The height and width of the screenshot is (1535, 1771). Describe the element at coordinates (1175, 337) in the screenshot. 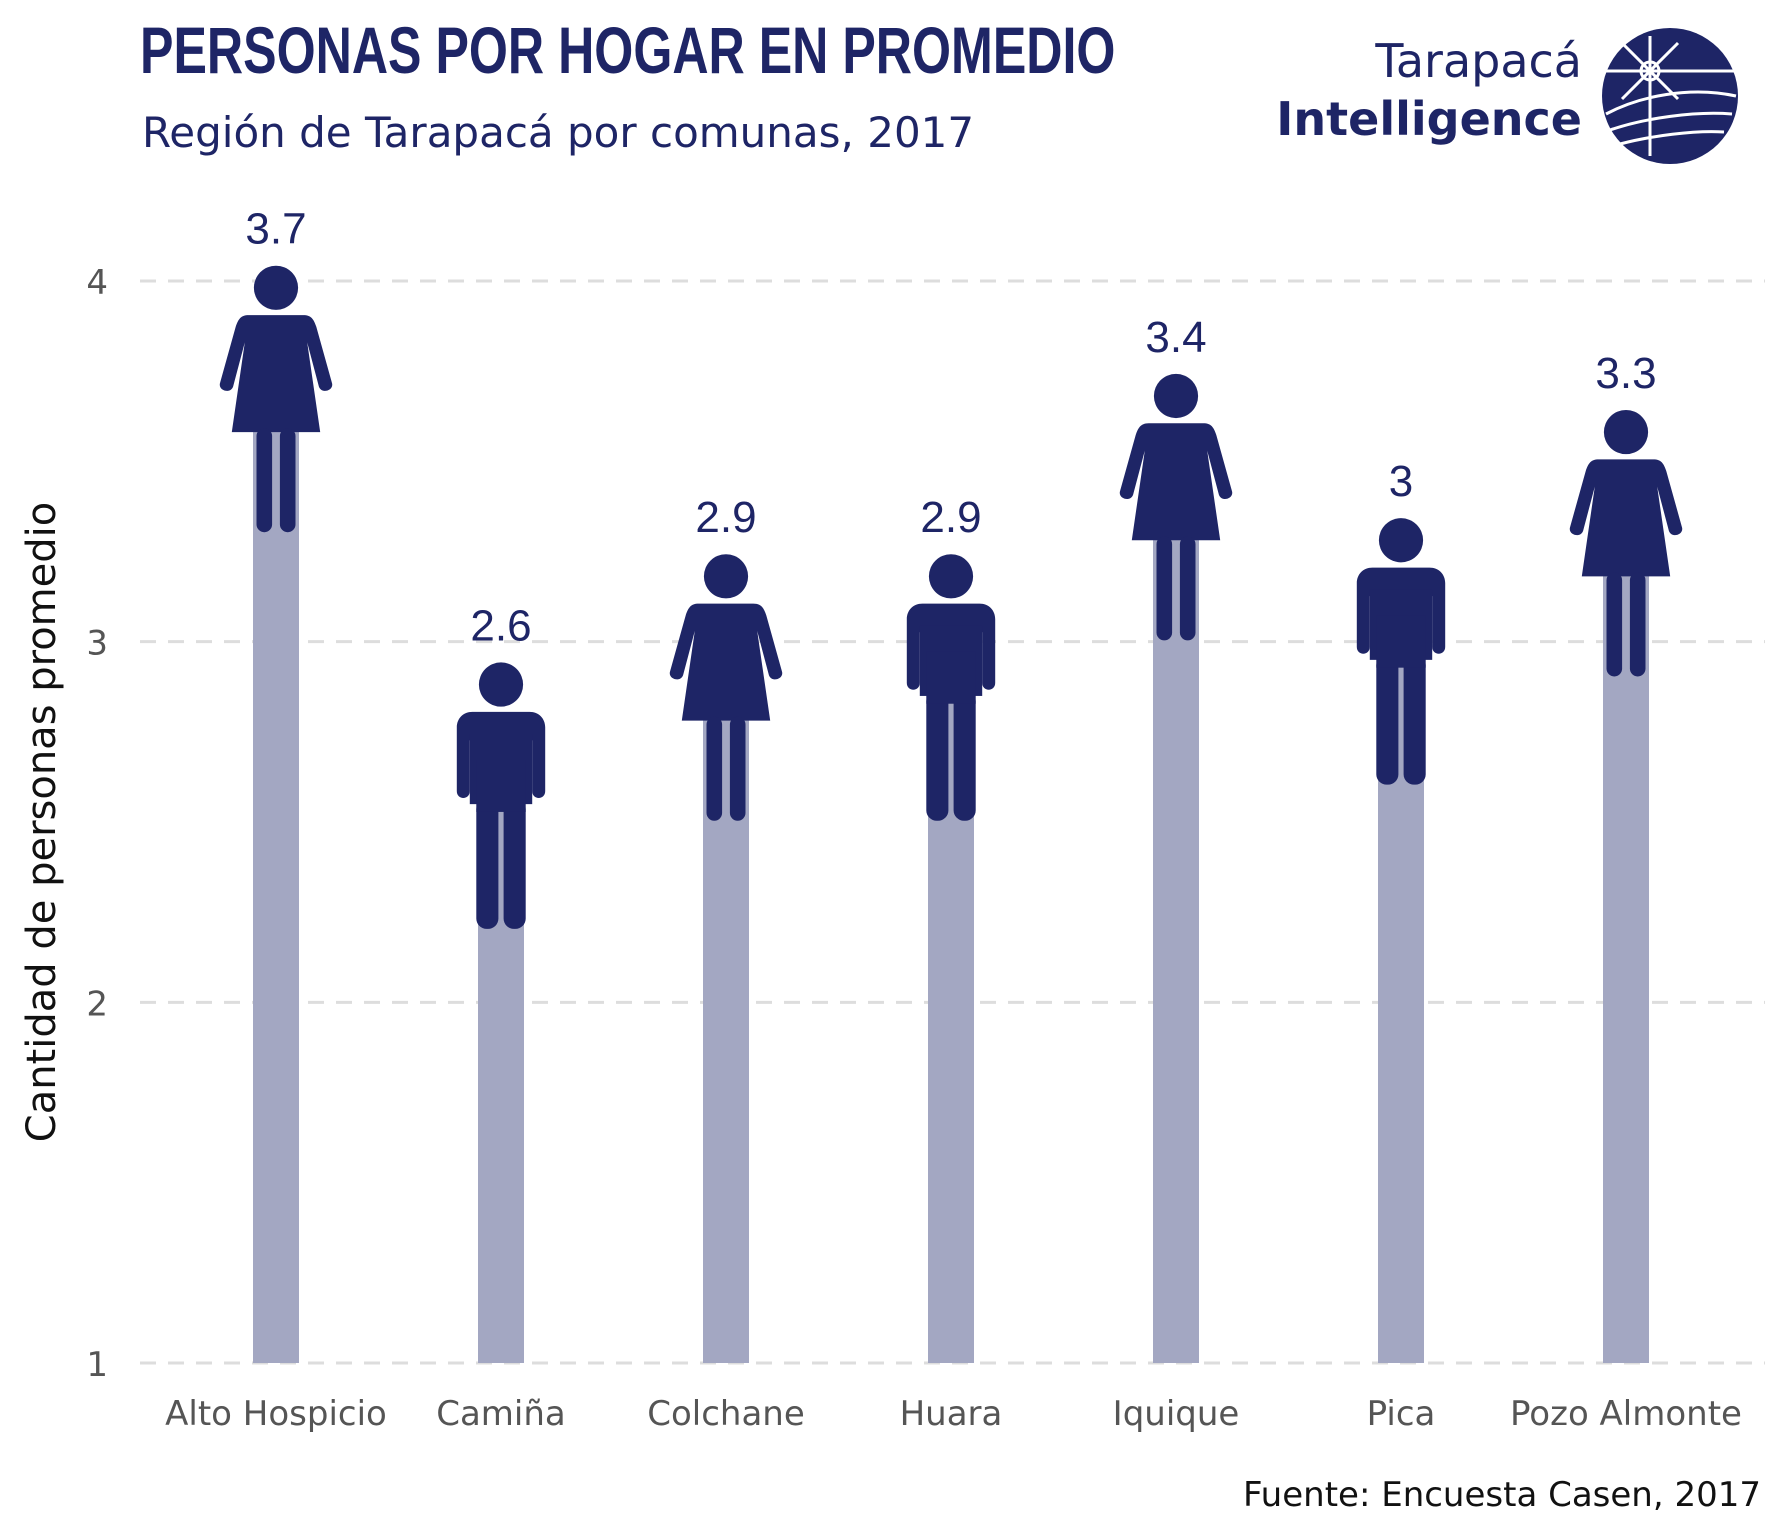

I see `data-label: 3.4` at that location.